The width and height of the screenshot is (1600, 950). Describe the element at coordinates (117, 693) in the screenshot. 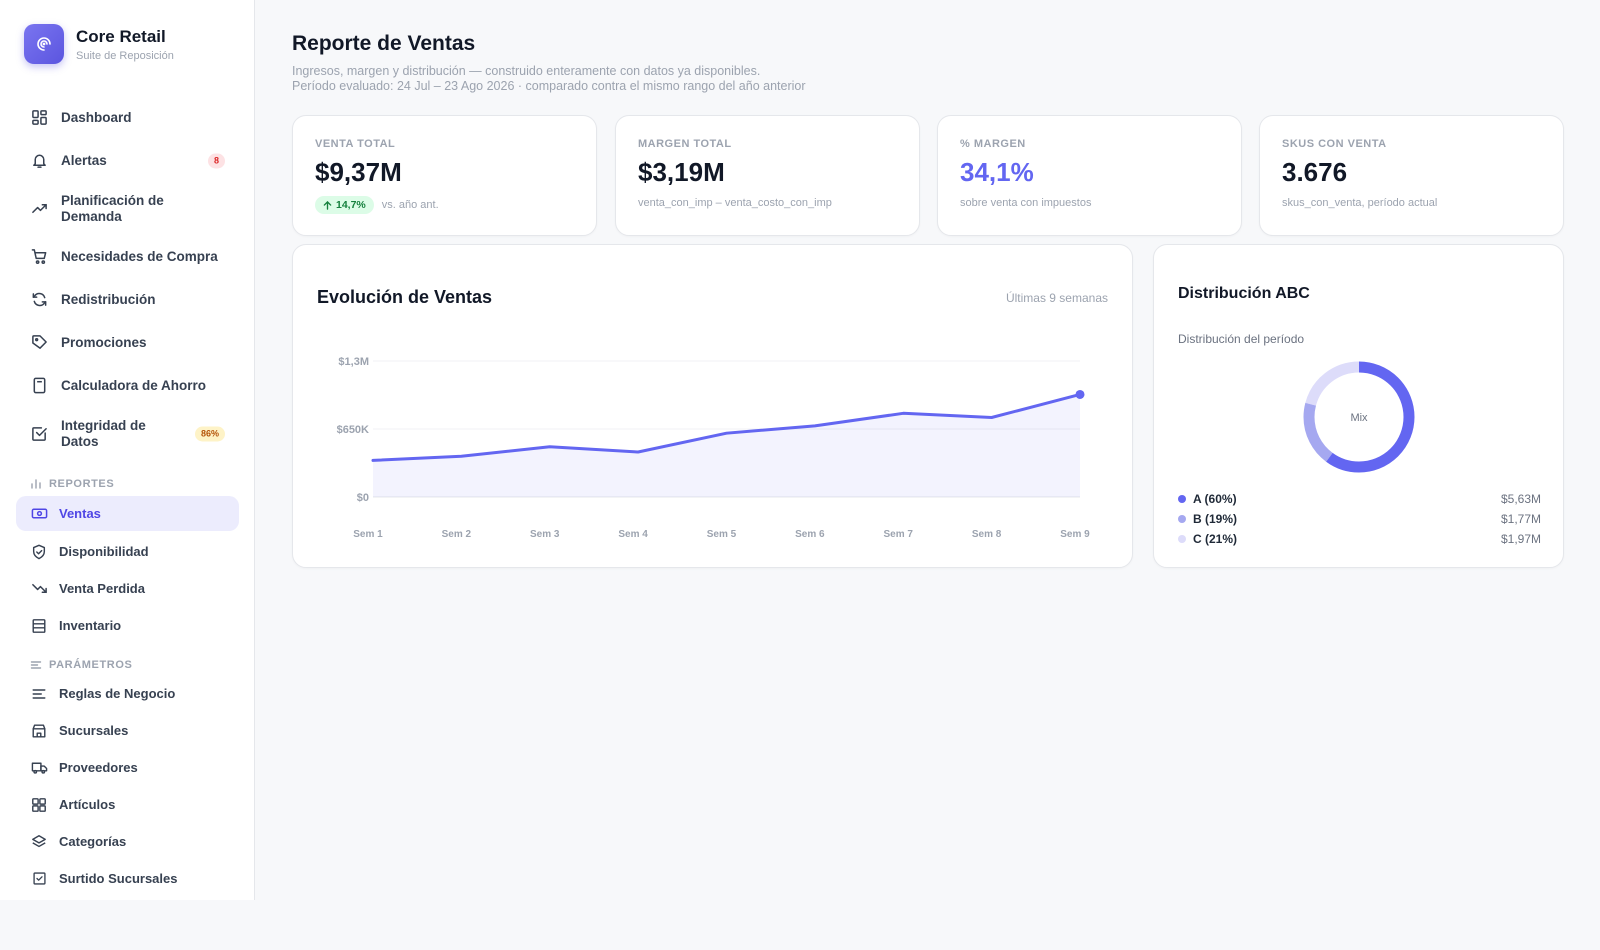

I see `nav-label: Reglas de Negocio` at that location.